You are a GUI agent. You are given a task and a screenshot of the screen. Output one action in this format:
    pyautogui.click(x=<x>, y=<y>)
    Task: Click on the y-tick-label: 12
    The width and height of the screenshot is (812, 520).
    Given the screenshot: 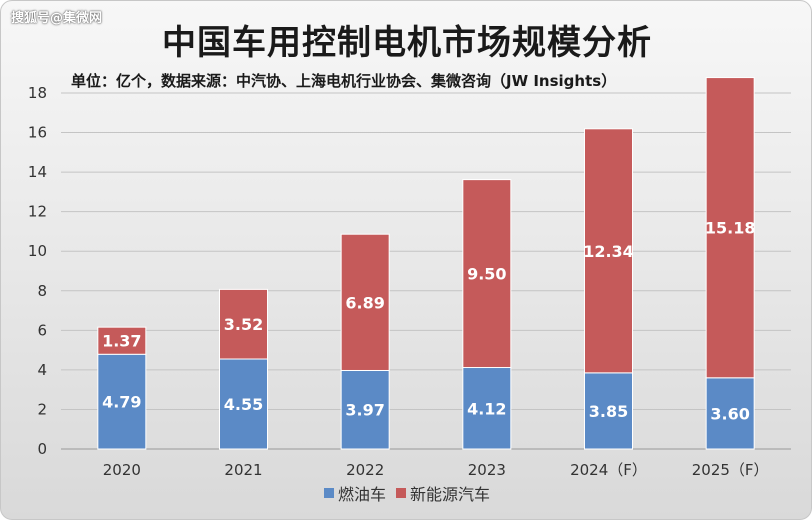 What is the action you would take?
    pyautogui.click(x=37, y=212)
    